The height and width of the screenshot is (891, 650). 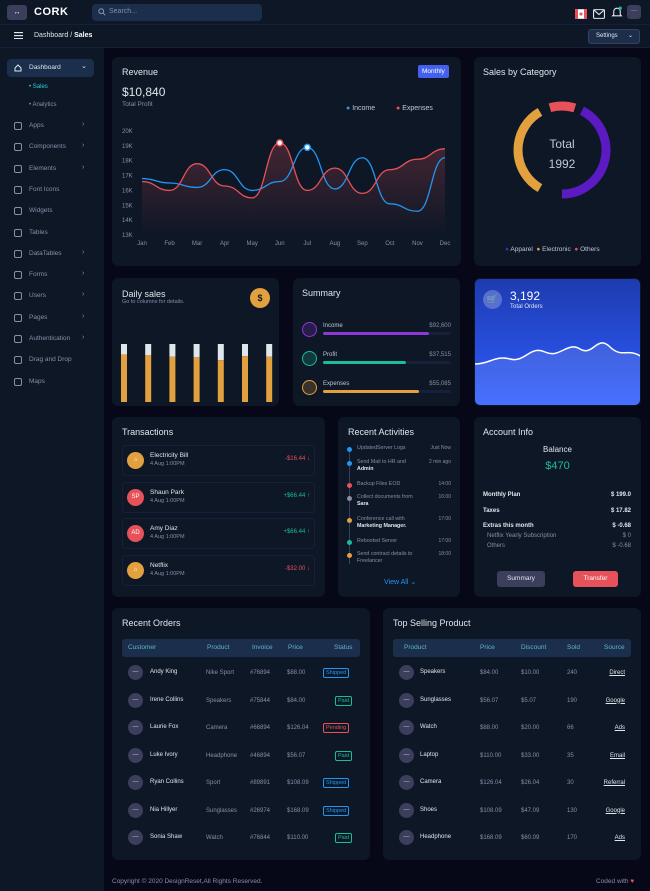 What do you see at coordinates (617, 673) in the screenshot?
I see `source-link: Direct` at bounding box center [617, 673].